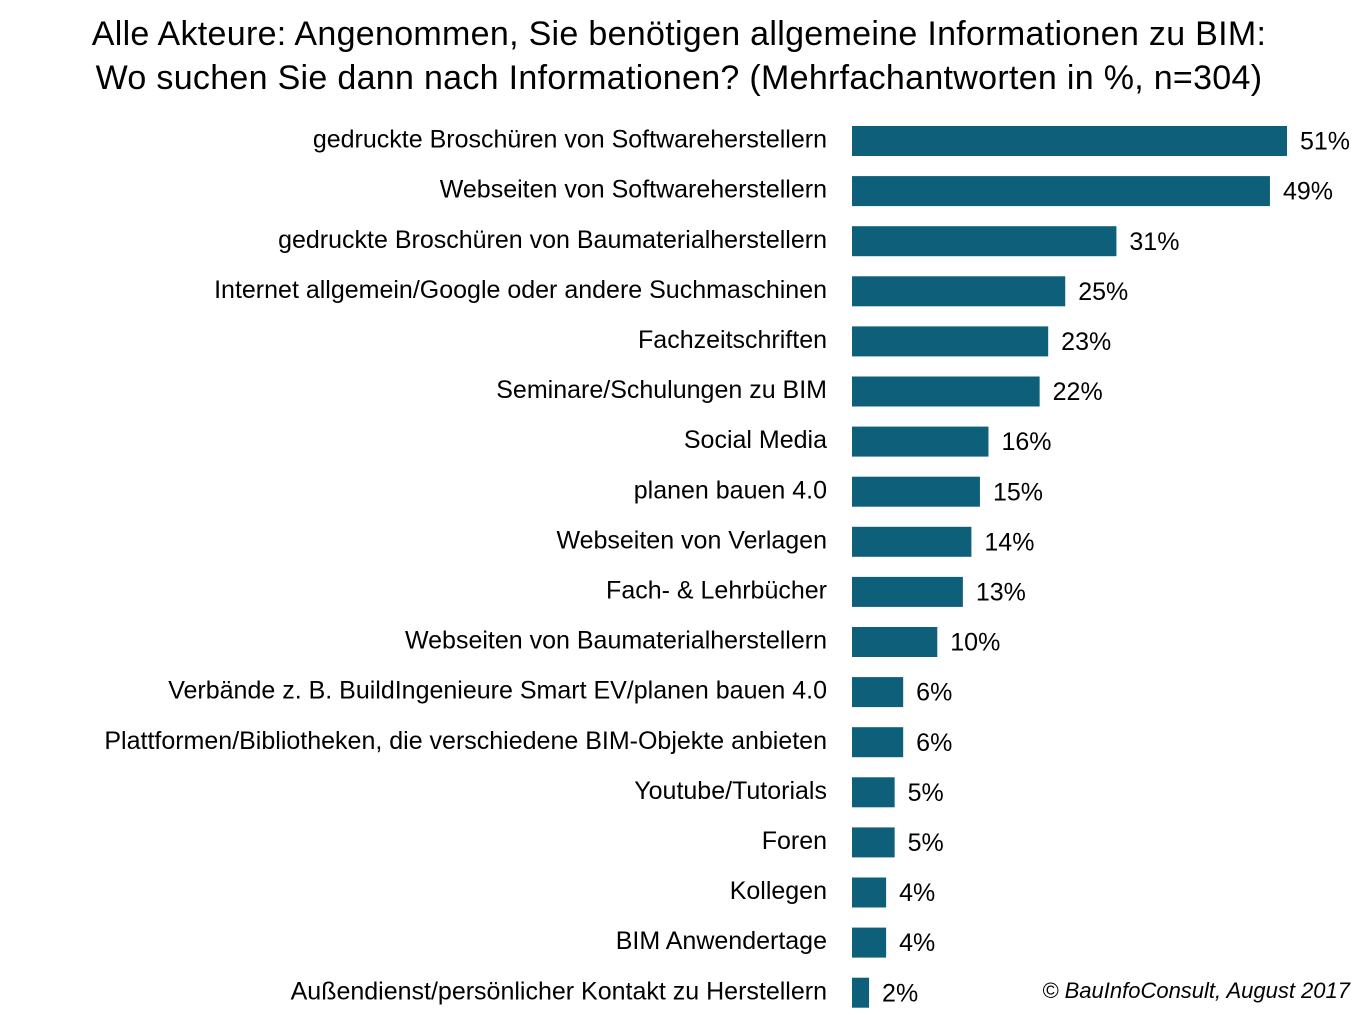  Describe the element at coordinates (616, 641) in the screenshot. I see `category-label: Webseiten von Baumaterialherstellern` at that location.